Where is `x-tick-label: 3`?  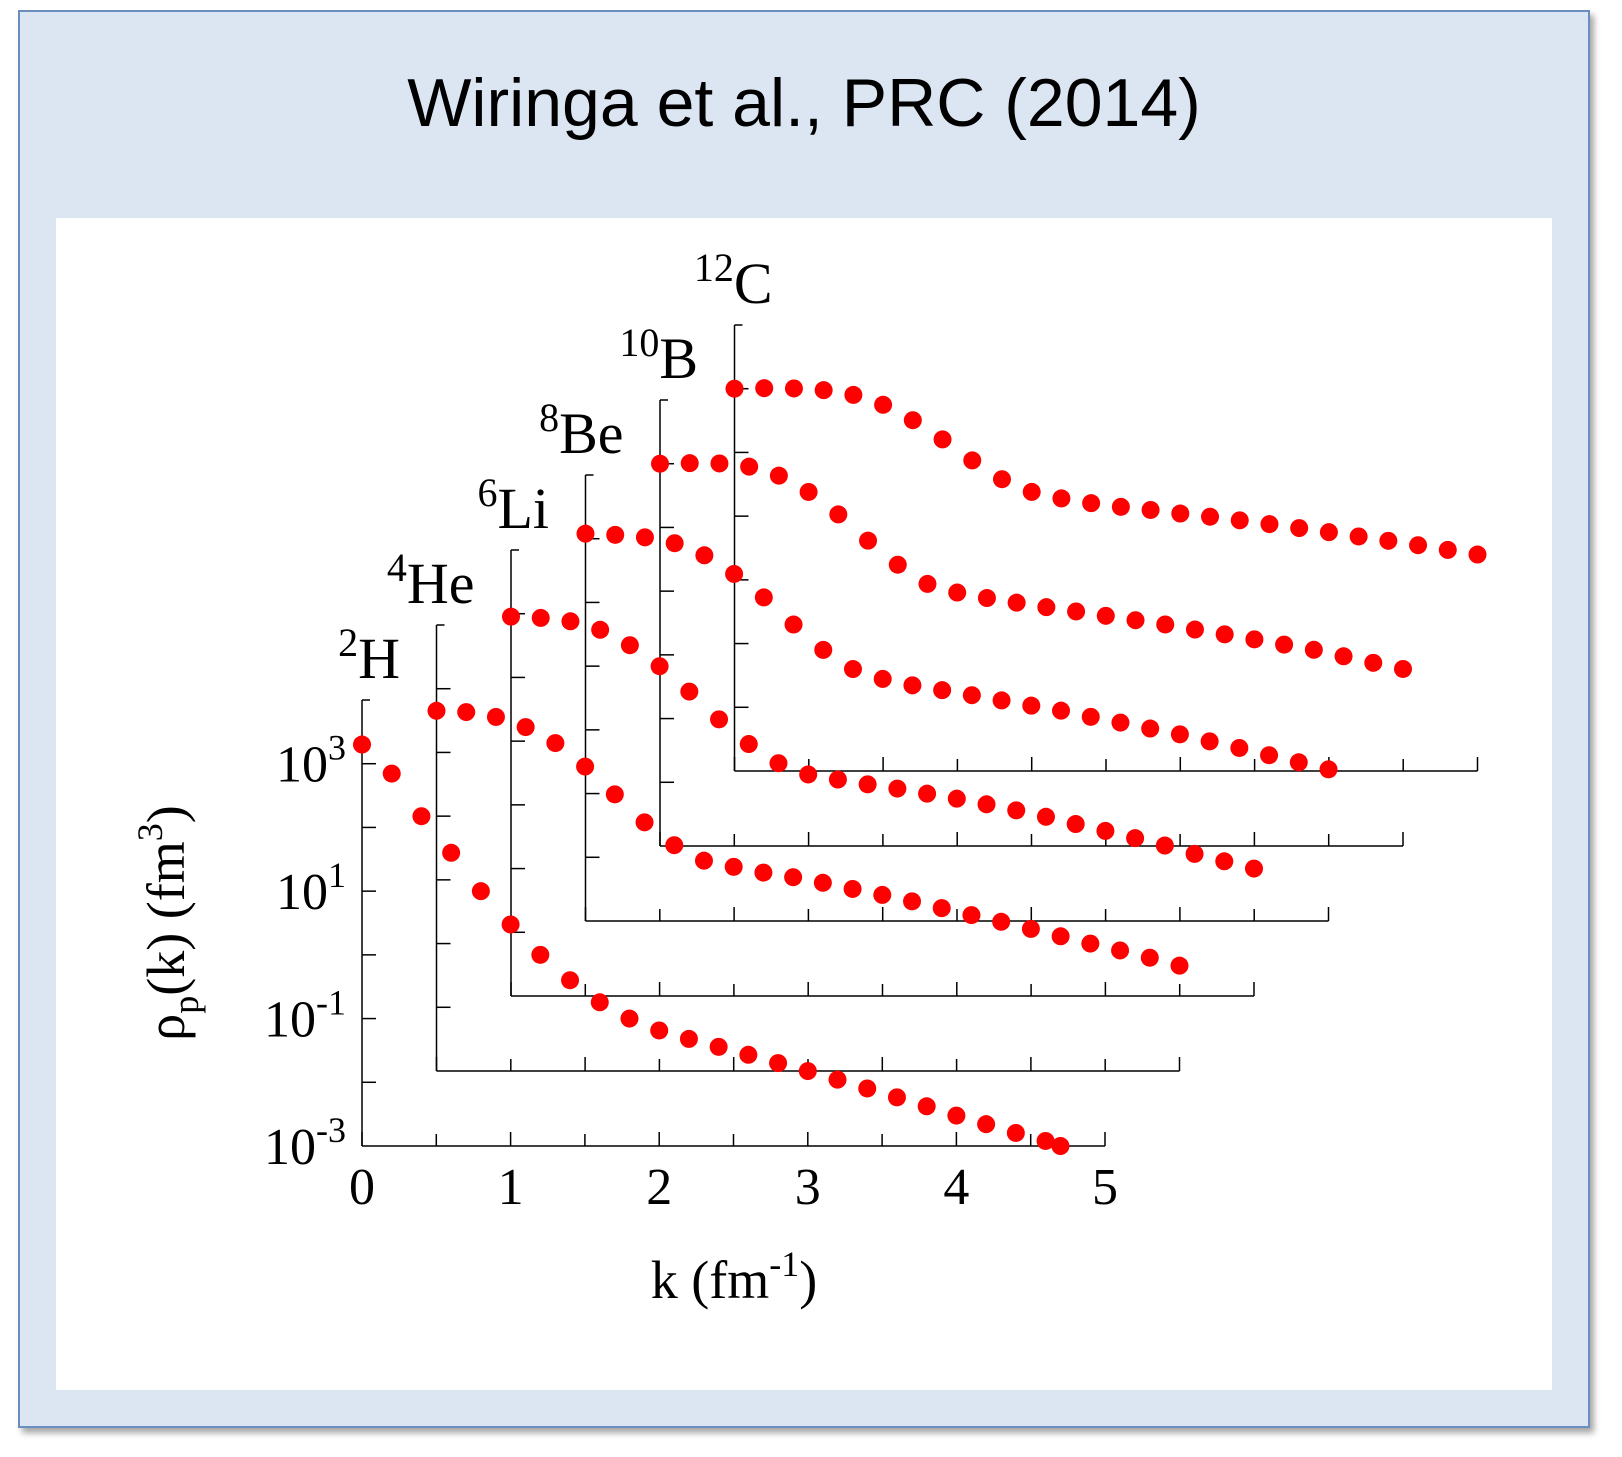 x-tick-label: 3 is located at coordinates (808, 1187).